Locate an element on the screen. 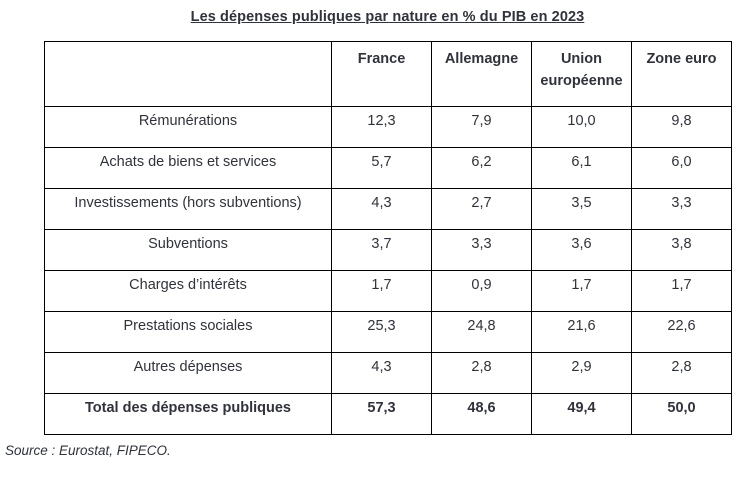 The image size is (751, 481). table-row: Charges d’intérêts 1,7 0,9 1,7 1,7 is located at coordinates (388, 291).